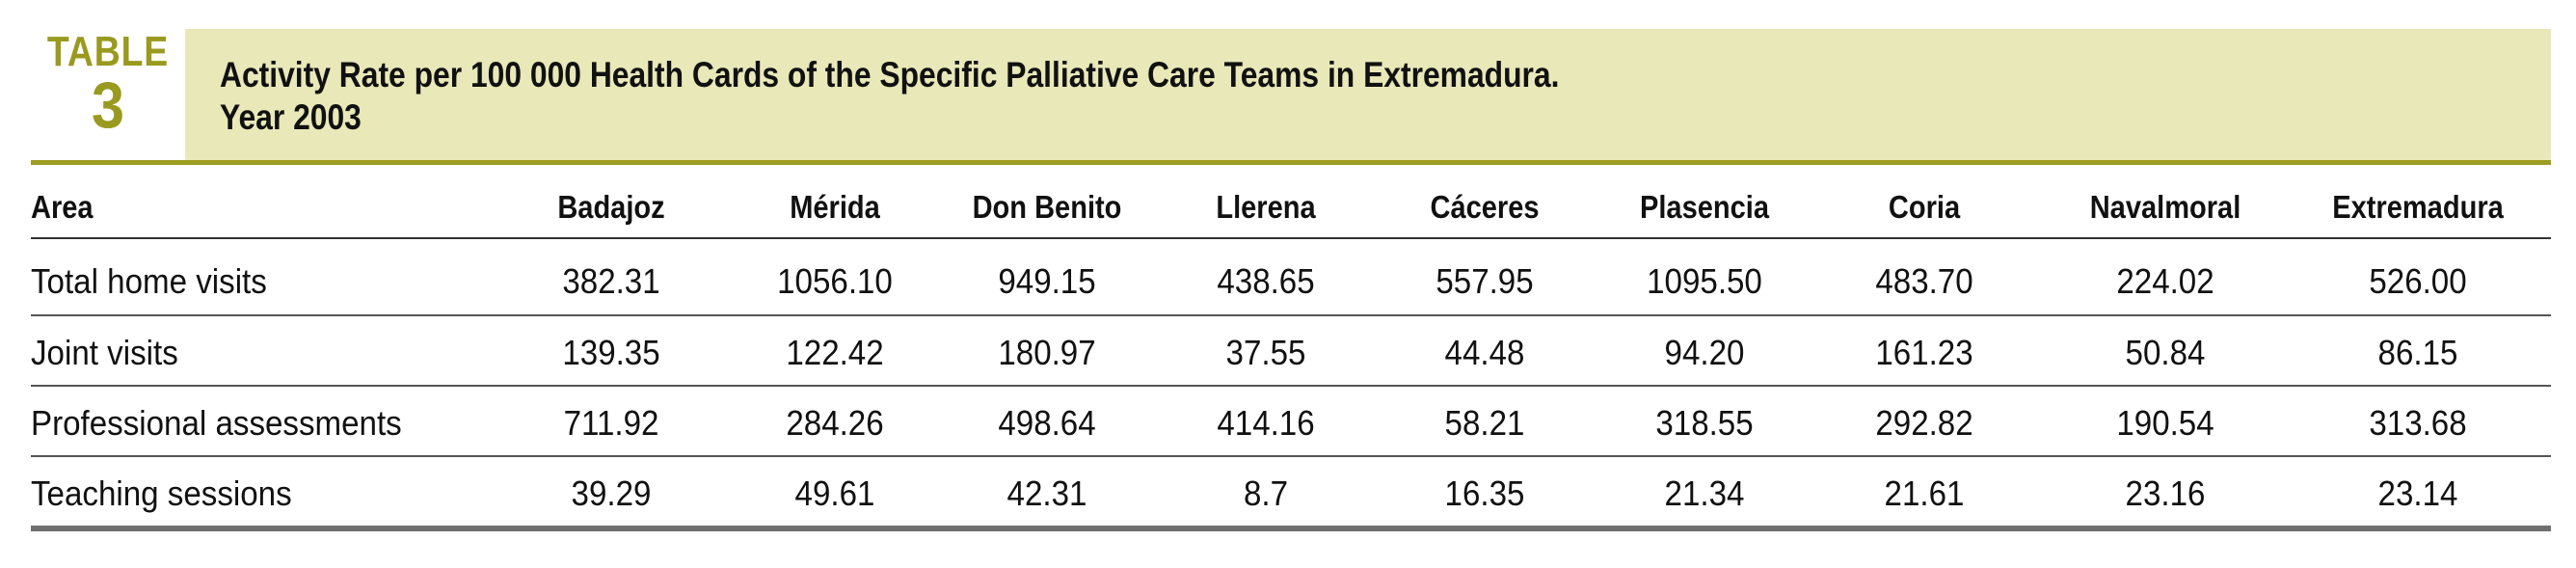 The height and width of the screenshot is (568, 2576). Describe the element at coordinates (1485, 352) in the screenshot. I see `table-cell: 44.48` at that location.